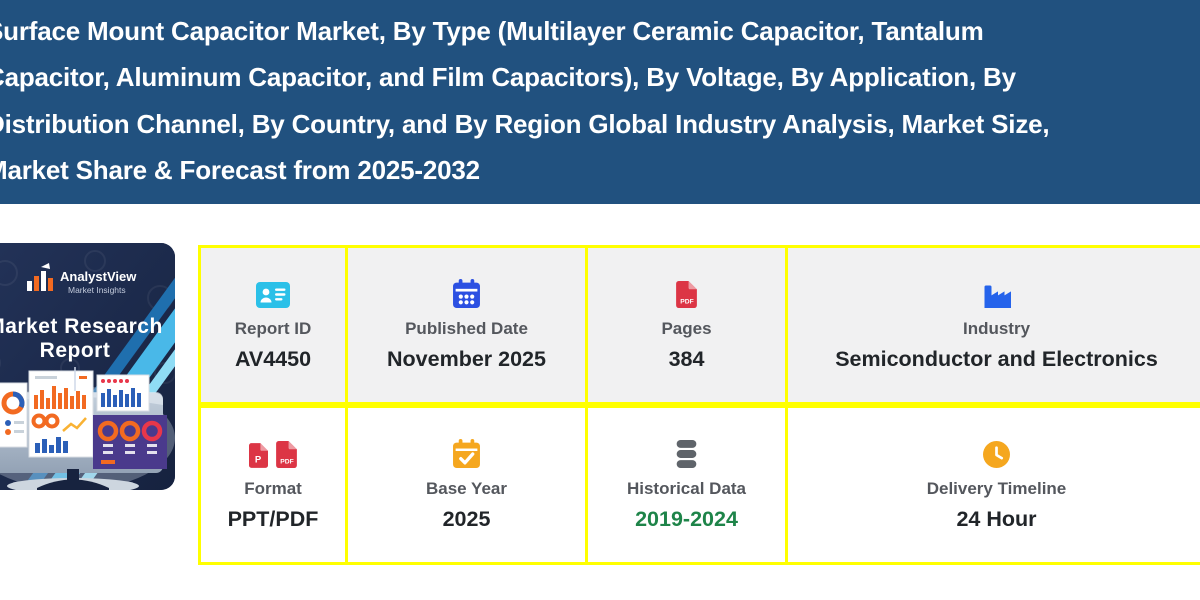 The width and height of the screenshot is (1200, 600). What do you see at coordinates (997, 293) in the screenshot?
I see `factory-icon` at bounding box center [997, 293].